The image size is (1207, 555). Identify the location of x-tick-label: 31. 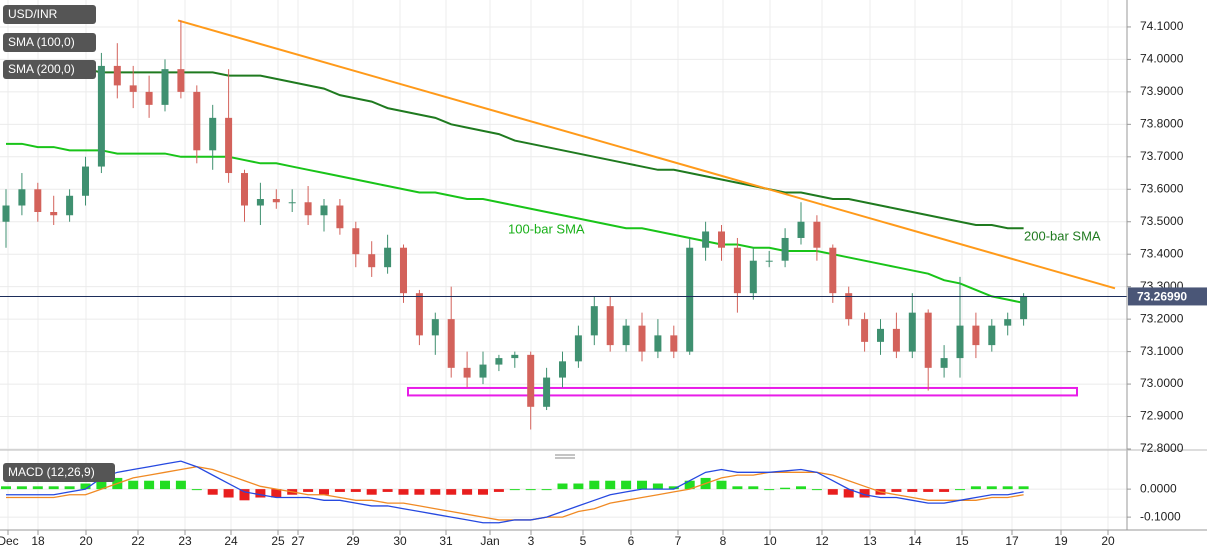
(446, 541).